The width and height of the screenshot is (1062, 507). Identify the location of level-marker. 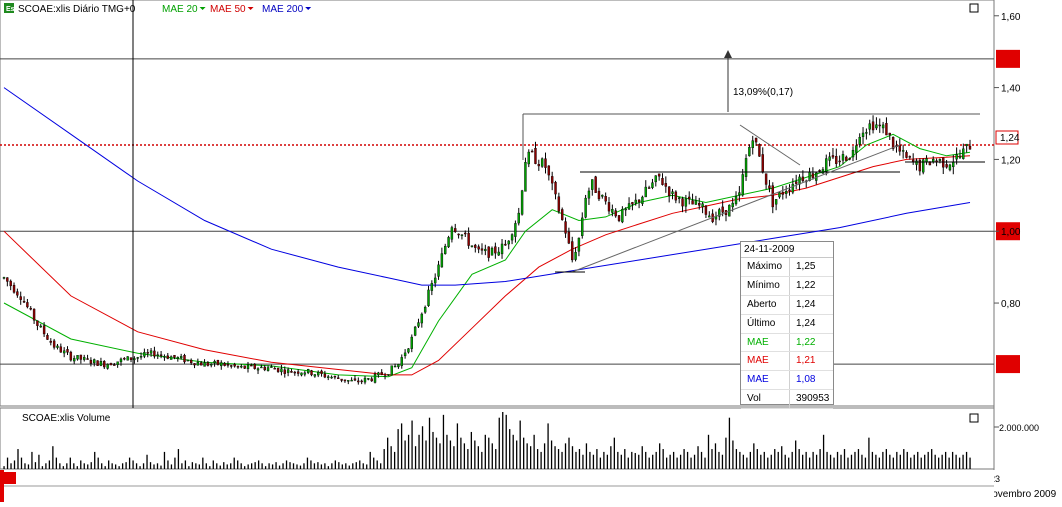
(1008, 364).